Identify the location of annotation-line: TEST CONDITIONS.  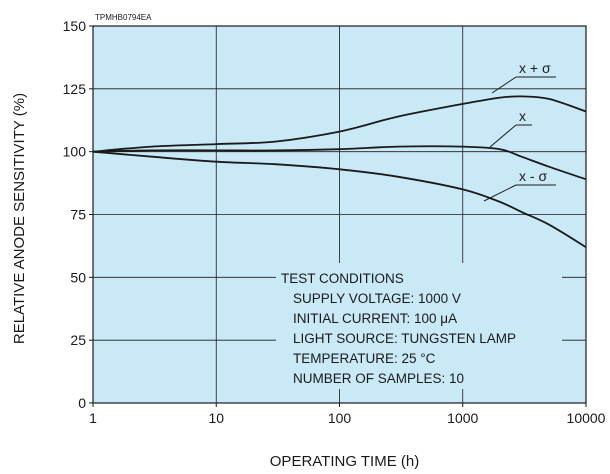
(342, 278).